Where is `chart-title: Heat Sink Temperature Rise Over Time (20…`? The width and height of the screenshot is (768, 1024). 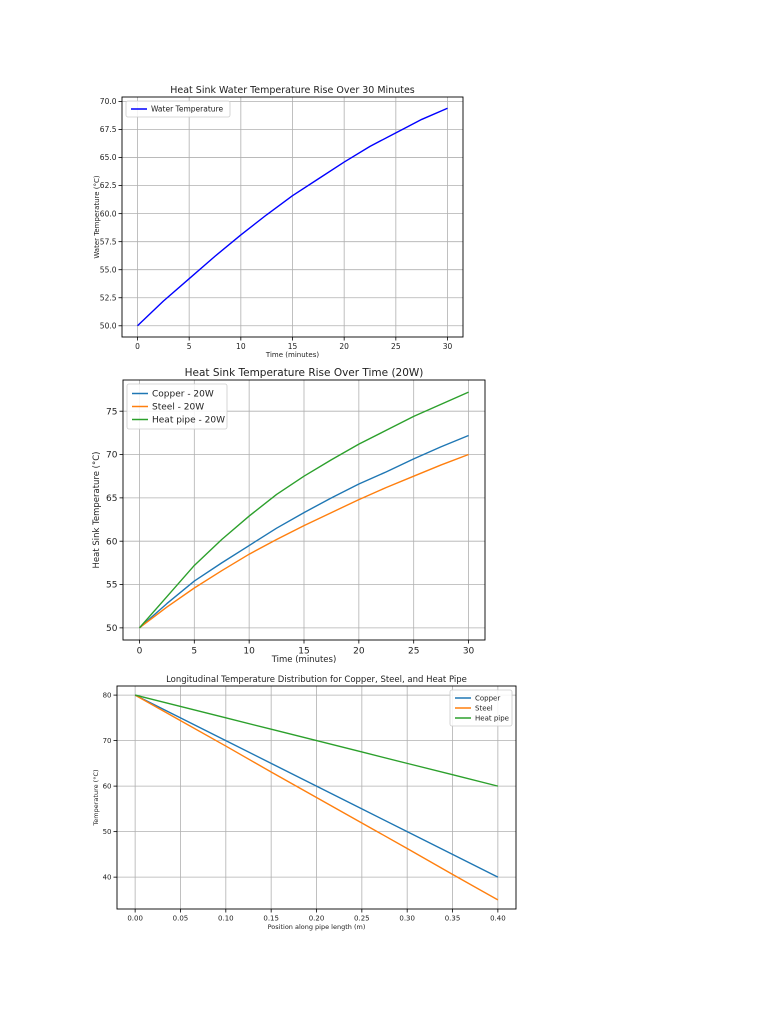 chart-title: Heat Sink Temperature Rise Over Time (20… is located at coordinates (304, 373).